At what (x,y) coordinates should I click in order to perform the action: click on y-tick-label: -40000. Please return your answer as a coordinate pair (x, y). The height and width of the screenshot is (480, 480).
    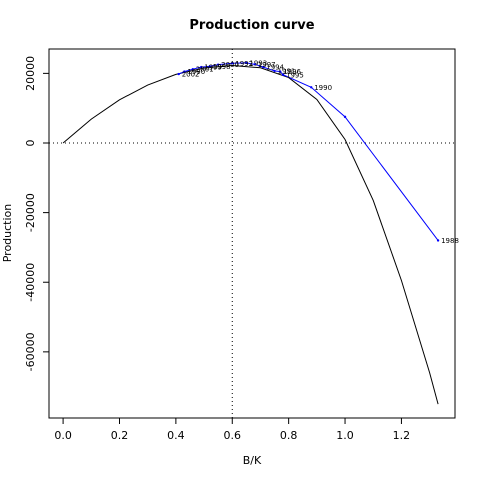
    Looking at the image, I should click on (30, 282).